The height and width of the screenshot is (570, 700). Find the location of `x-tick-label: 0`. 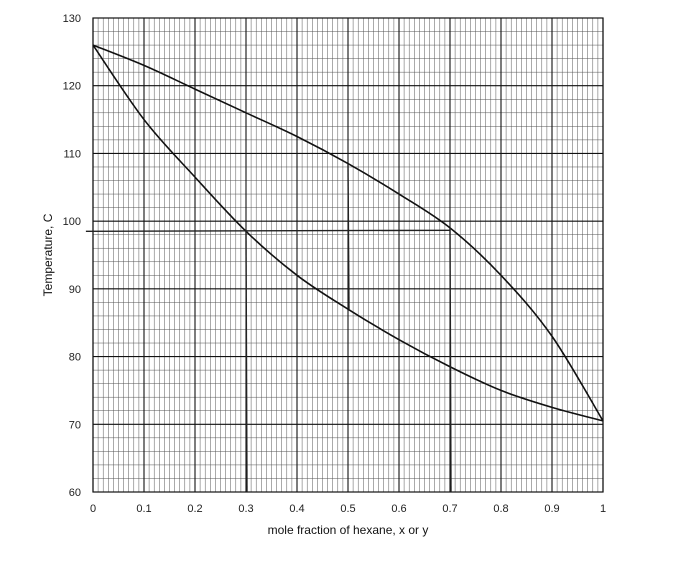

x-tick-label: 0 is located at coordinates (93, 509).